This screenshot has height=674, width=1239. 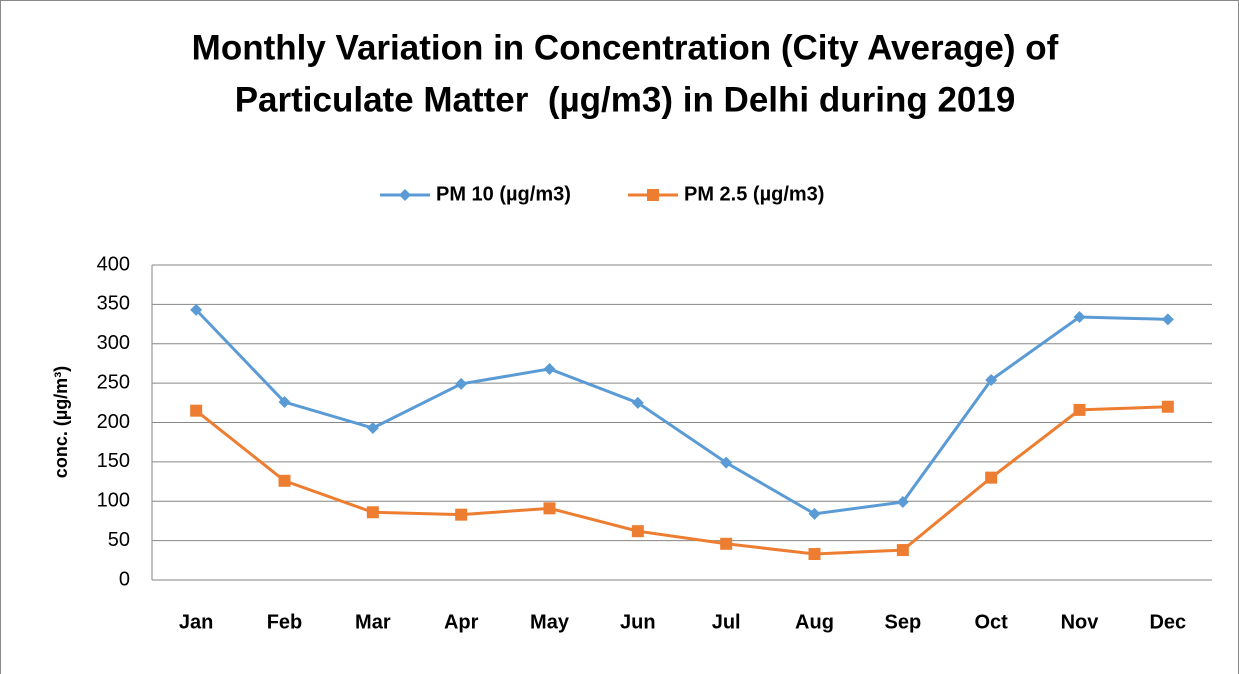 I want to click on x-tick-label: Dec, so click(x=1167, y=622).